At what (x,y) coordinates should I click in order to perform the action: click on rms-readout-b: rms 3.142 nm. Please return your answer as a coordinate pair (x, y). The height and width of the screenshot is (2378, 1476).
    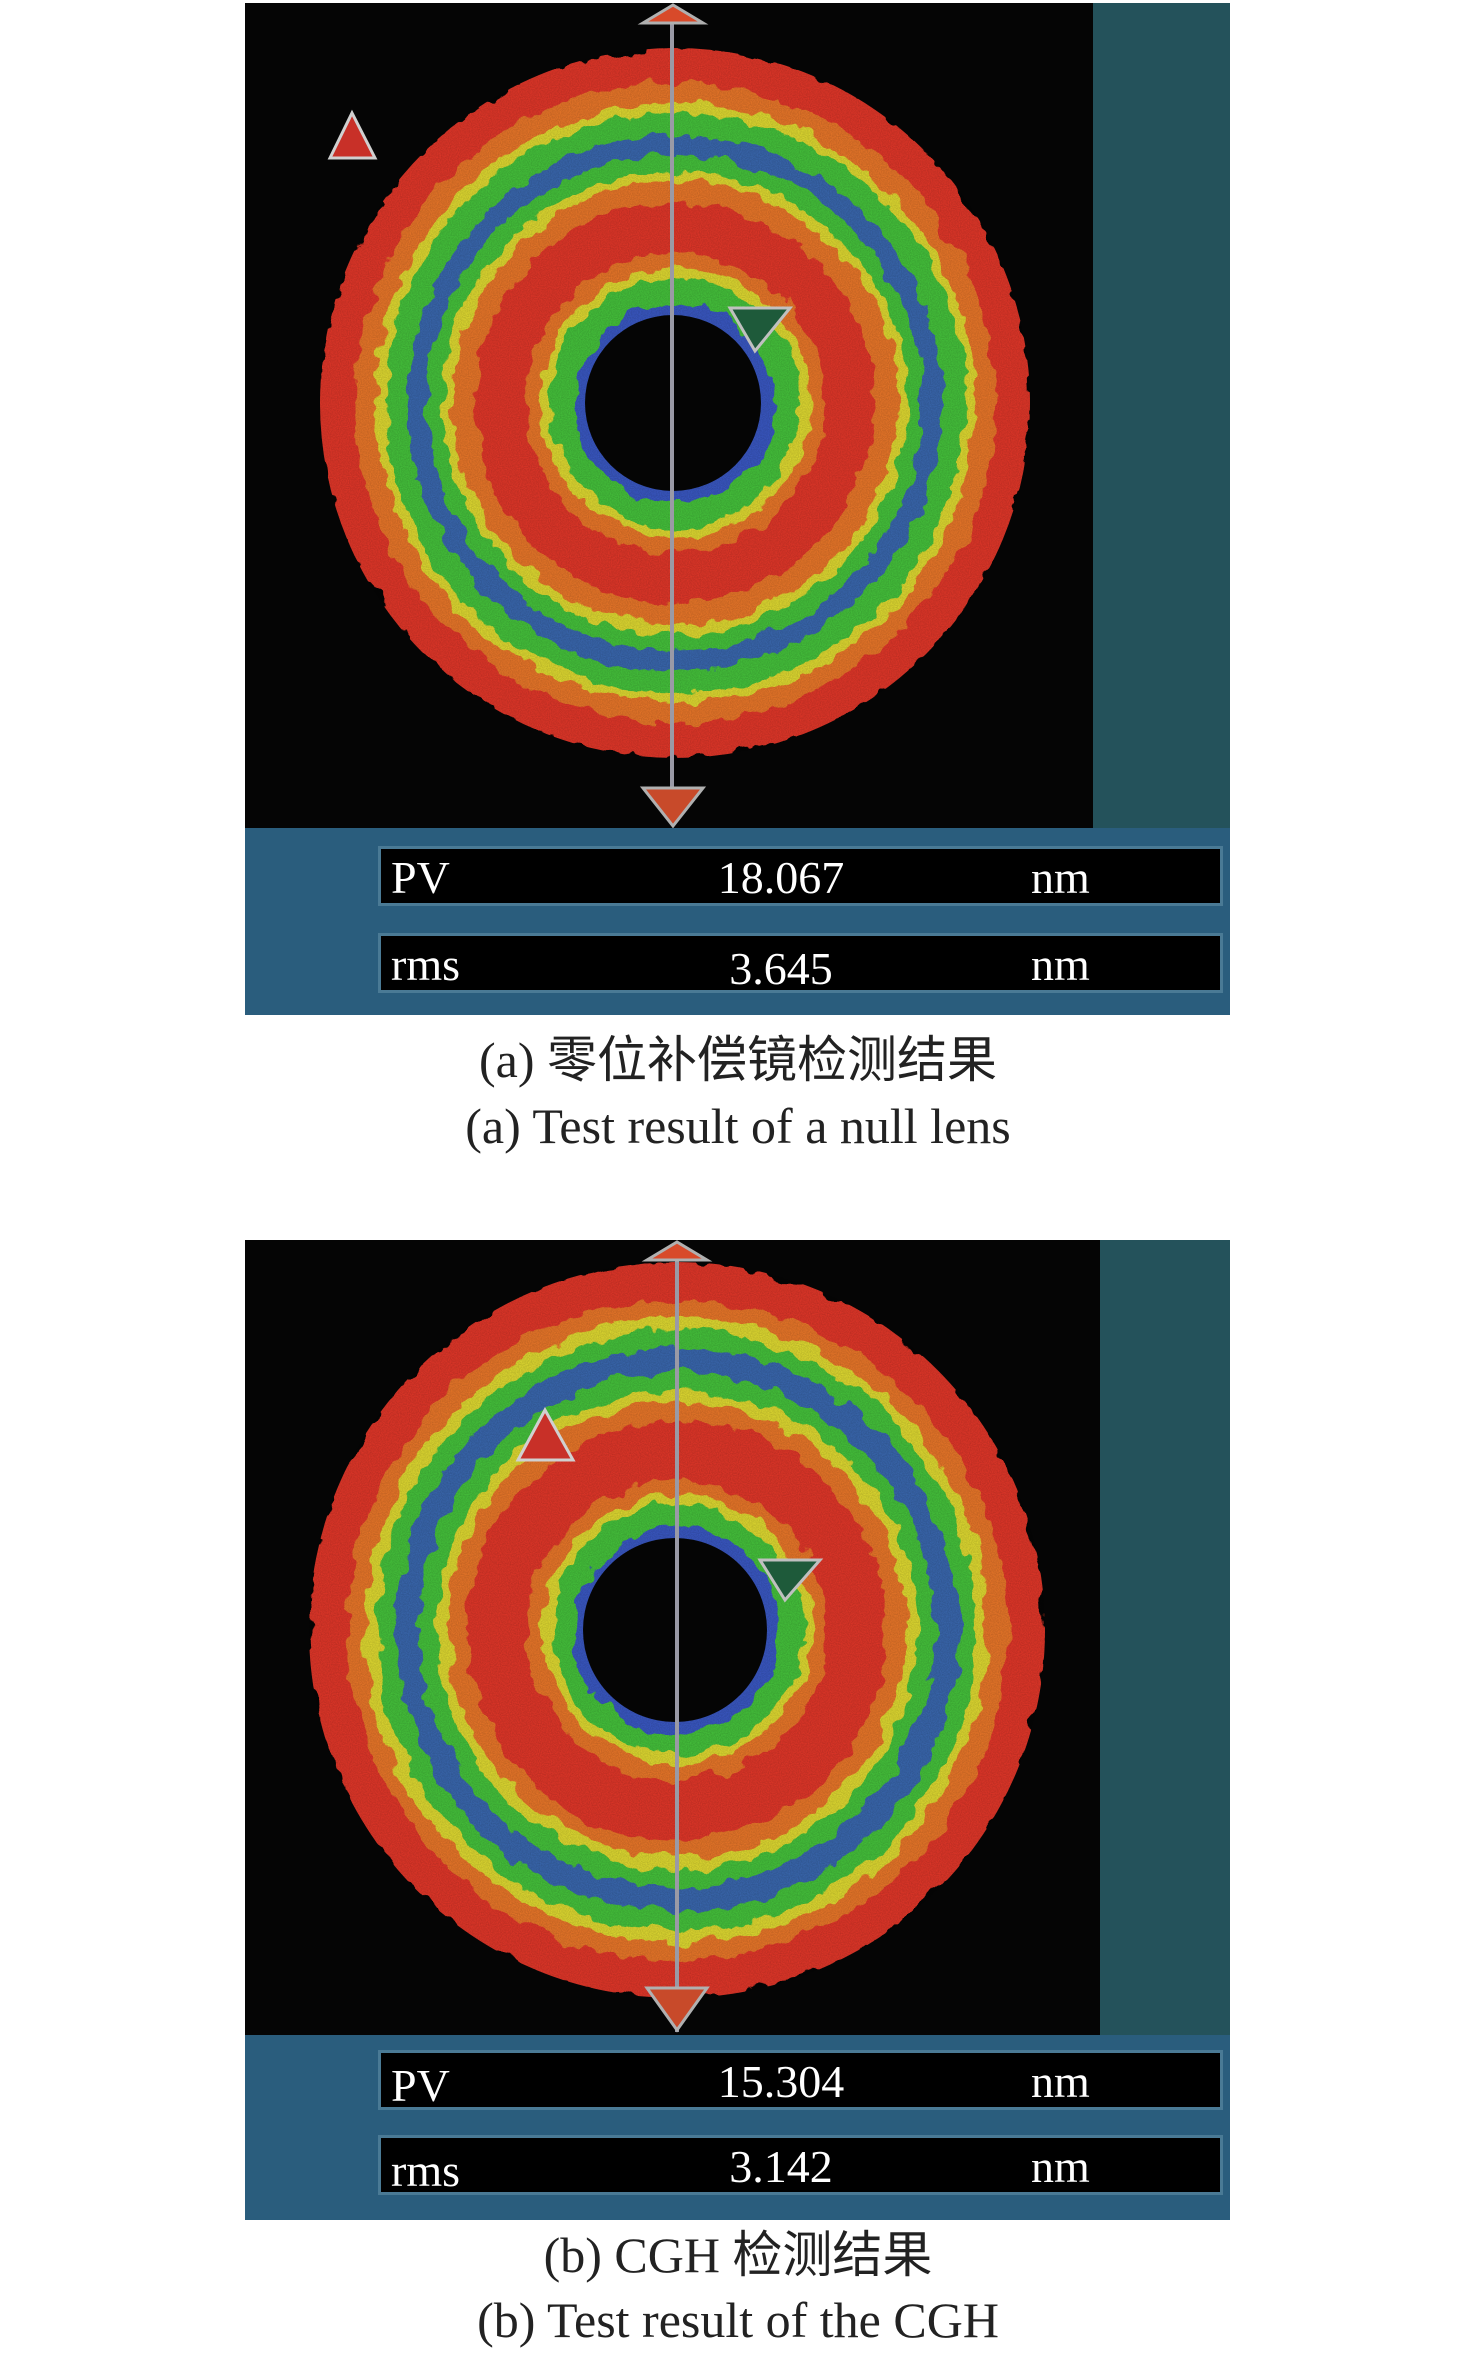
    Looking at the image, I should click on (800, 2165).